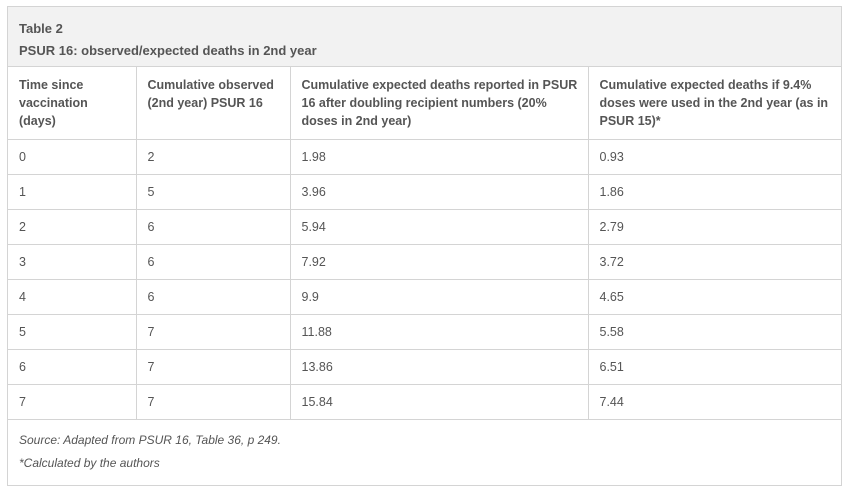 This screenshot has width=851, height=494. Describe the element at coordinates (72, 157) in the screenshot. I see `cell-days: 0` at that location.